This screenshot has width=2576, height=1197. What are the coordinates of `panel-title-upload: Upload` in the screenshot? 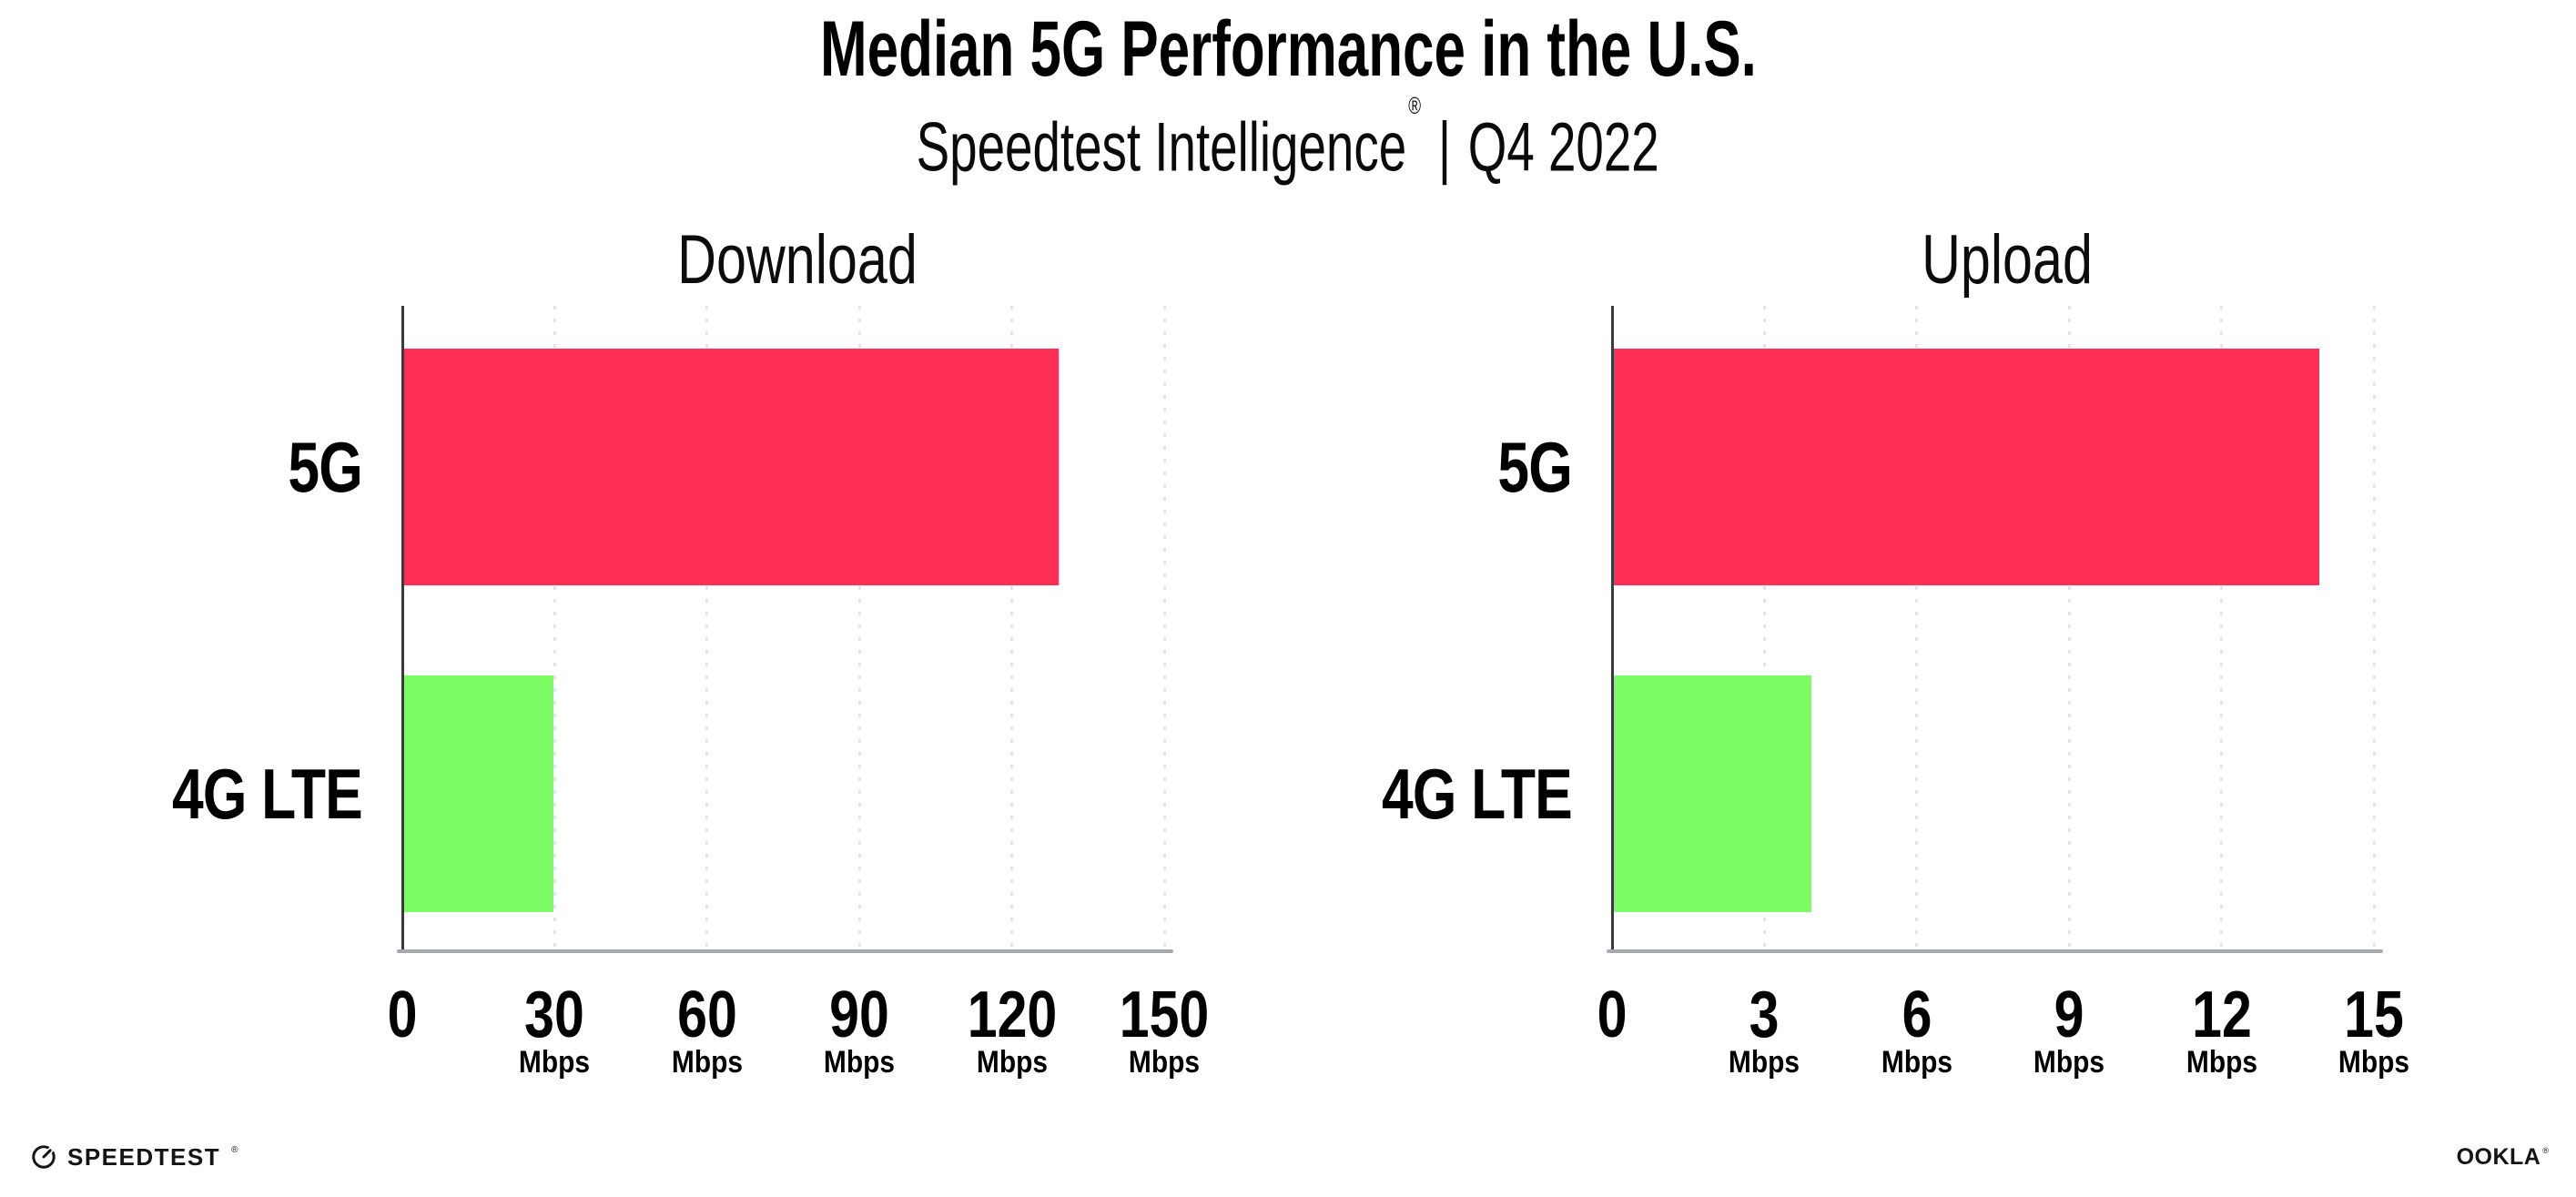 It's located at (2007, 260).